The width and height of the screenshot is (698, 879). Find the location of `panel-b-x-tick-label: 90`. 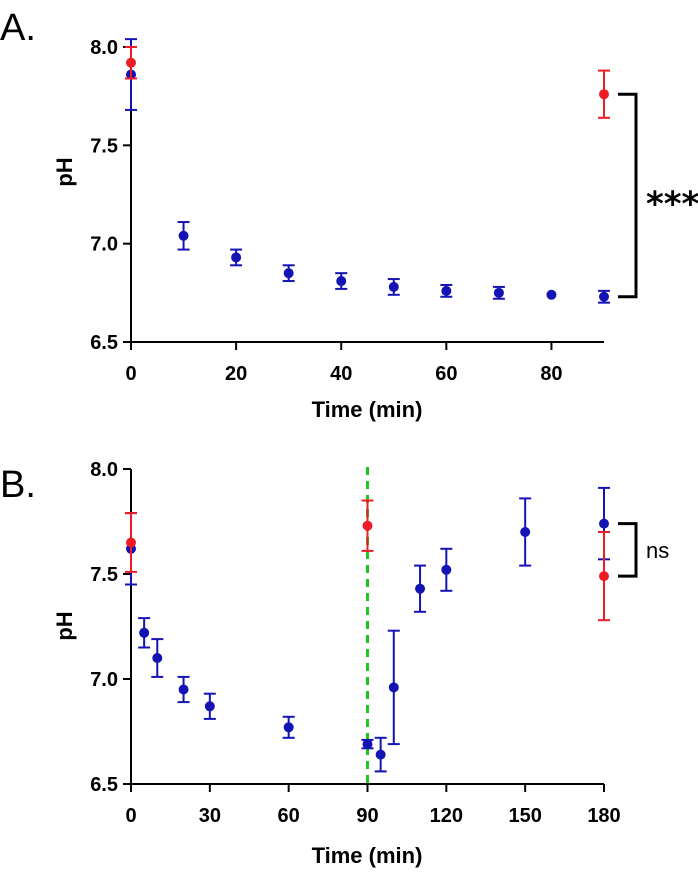

panel-b-x-tick-label: 90 is located at coordinates (367, 816).